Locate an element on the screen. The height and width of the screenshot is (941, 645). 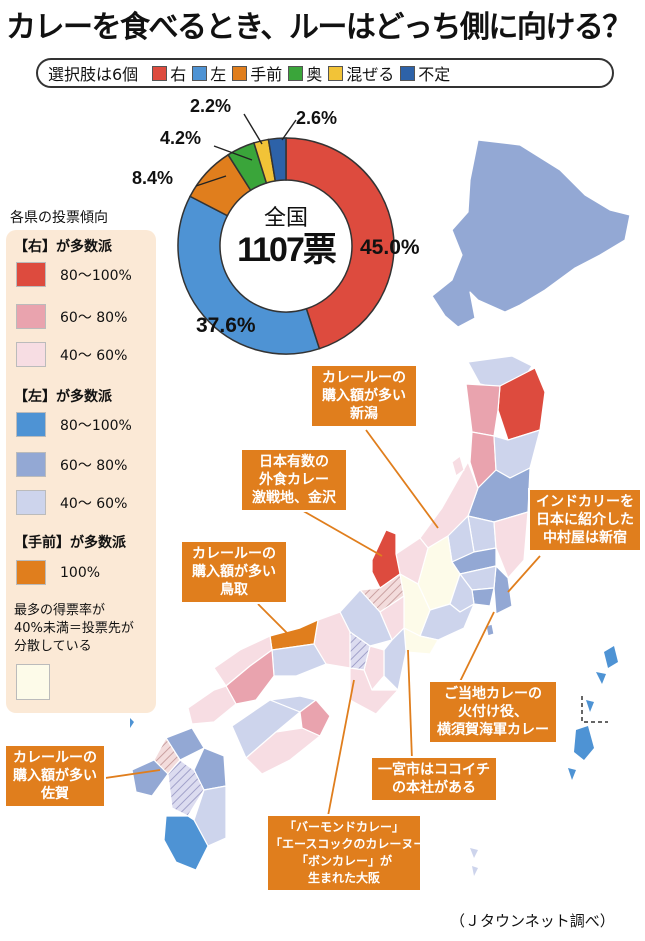
tokushima is located at coordinates (315, 718).